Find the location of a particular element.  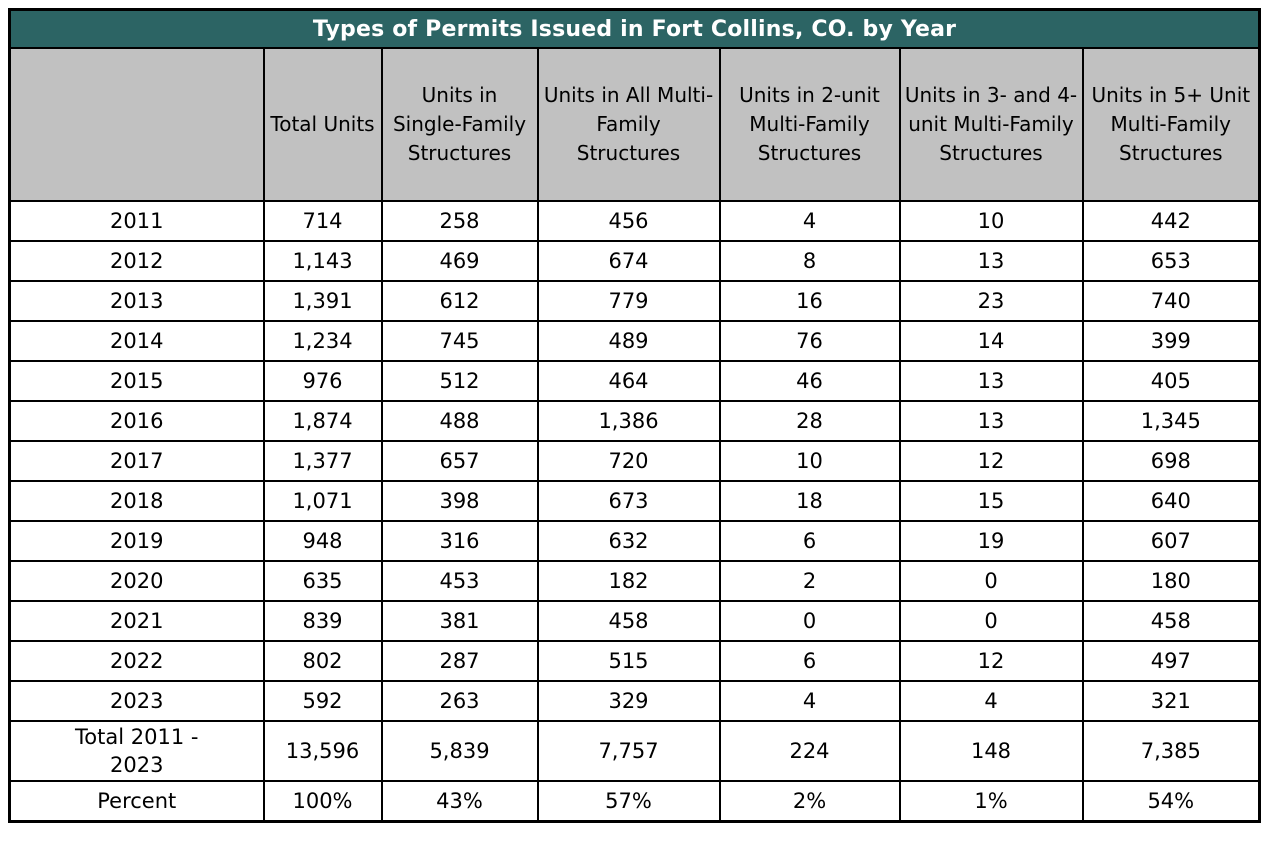

value-cell: 515 is located at coordinates (628, 661).